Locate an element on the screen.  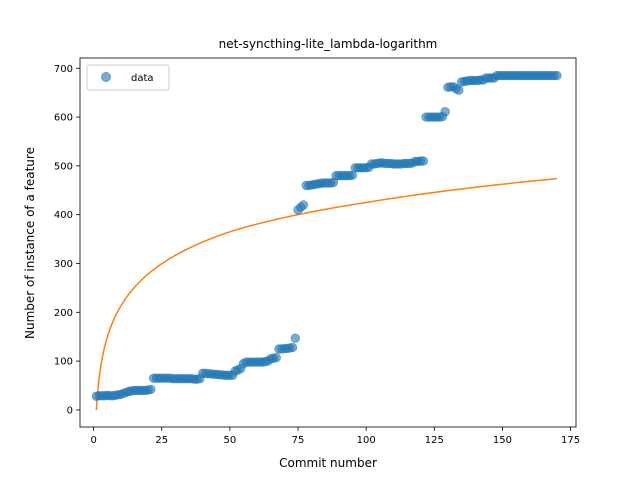
legend: data is located at coordinates (128, 77).